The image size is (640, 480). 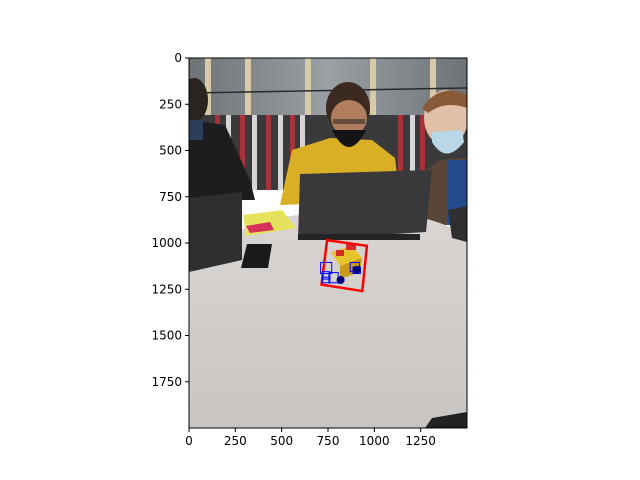 What do you see at coordinates (365, 205) in the screenshot?
I see `laptop-center` at bounding box center [365, 205].